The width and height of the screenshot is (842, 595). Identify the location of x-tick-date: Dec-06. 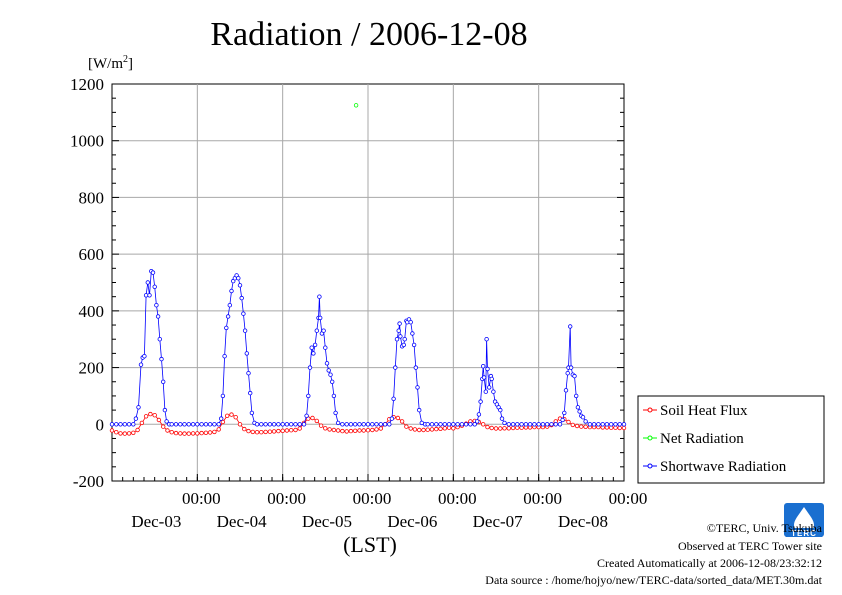
(412, 521).